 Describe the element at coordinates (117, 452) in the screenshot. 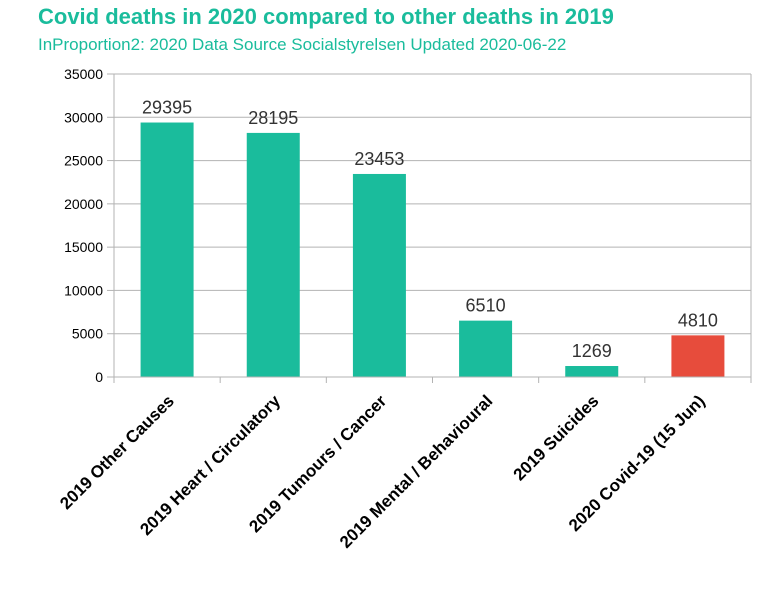

I see `x-tick-label: 2019 Other Causes` at that location.